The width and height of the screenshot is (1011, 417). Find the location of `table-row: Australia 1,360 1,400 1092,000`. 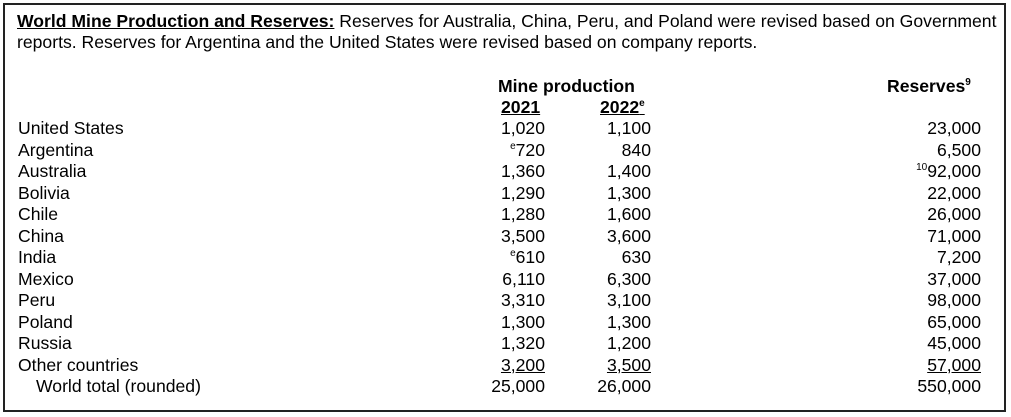

table-row: Australia 1,360 1,400 1092,000 is located at coordinates (505, 171).